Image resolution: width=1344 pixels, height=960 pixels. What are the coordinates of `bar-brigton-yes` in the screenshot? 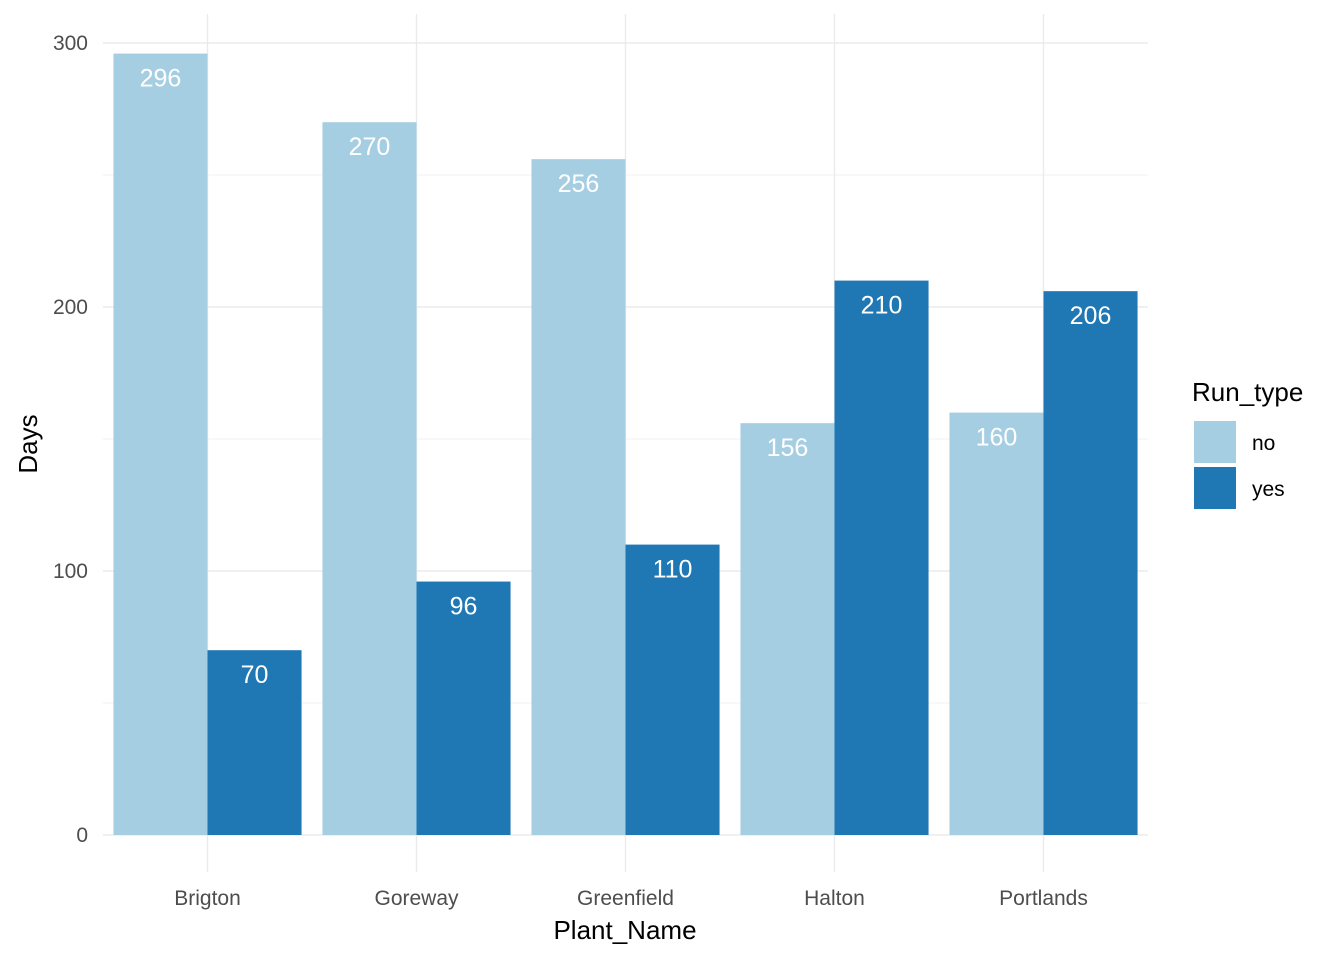 It's located at (254, 742).